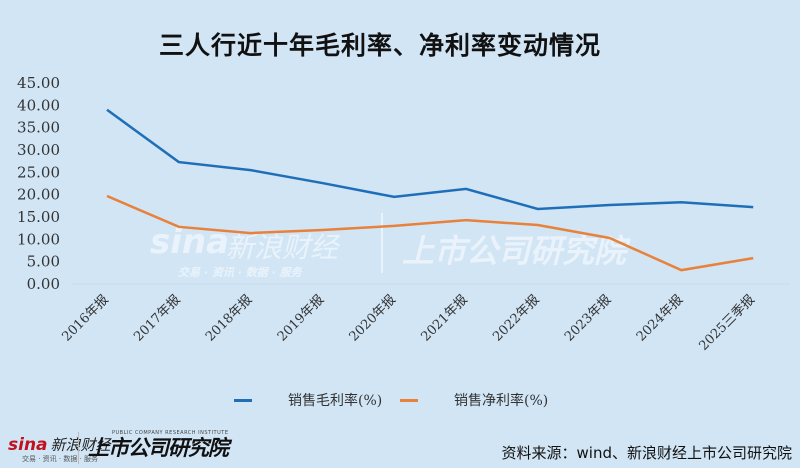  Describe the element at coordinates (60, 459) in the screenshot. I see `sina-logo-sub: 交易 · 资讯 · 数据 · 服务` at that location.